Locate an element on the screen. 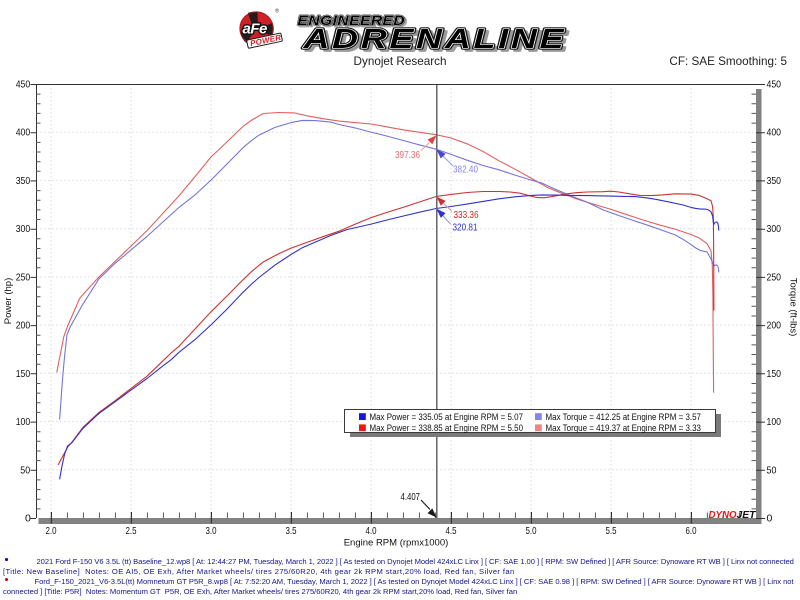  svg-text: 5.5 is located at coordinates (611, 531).